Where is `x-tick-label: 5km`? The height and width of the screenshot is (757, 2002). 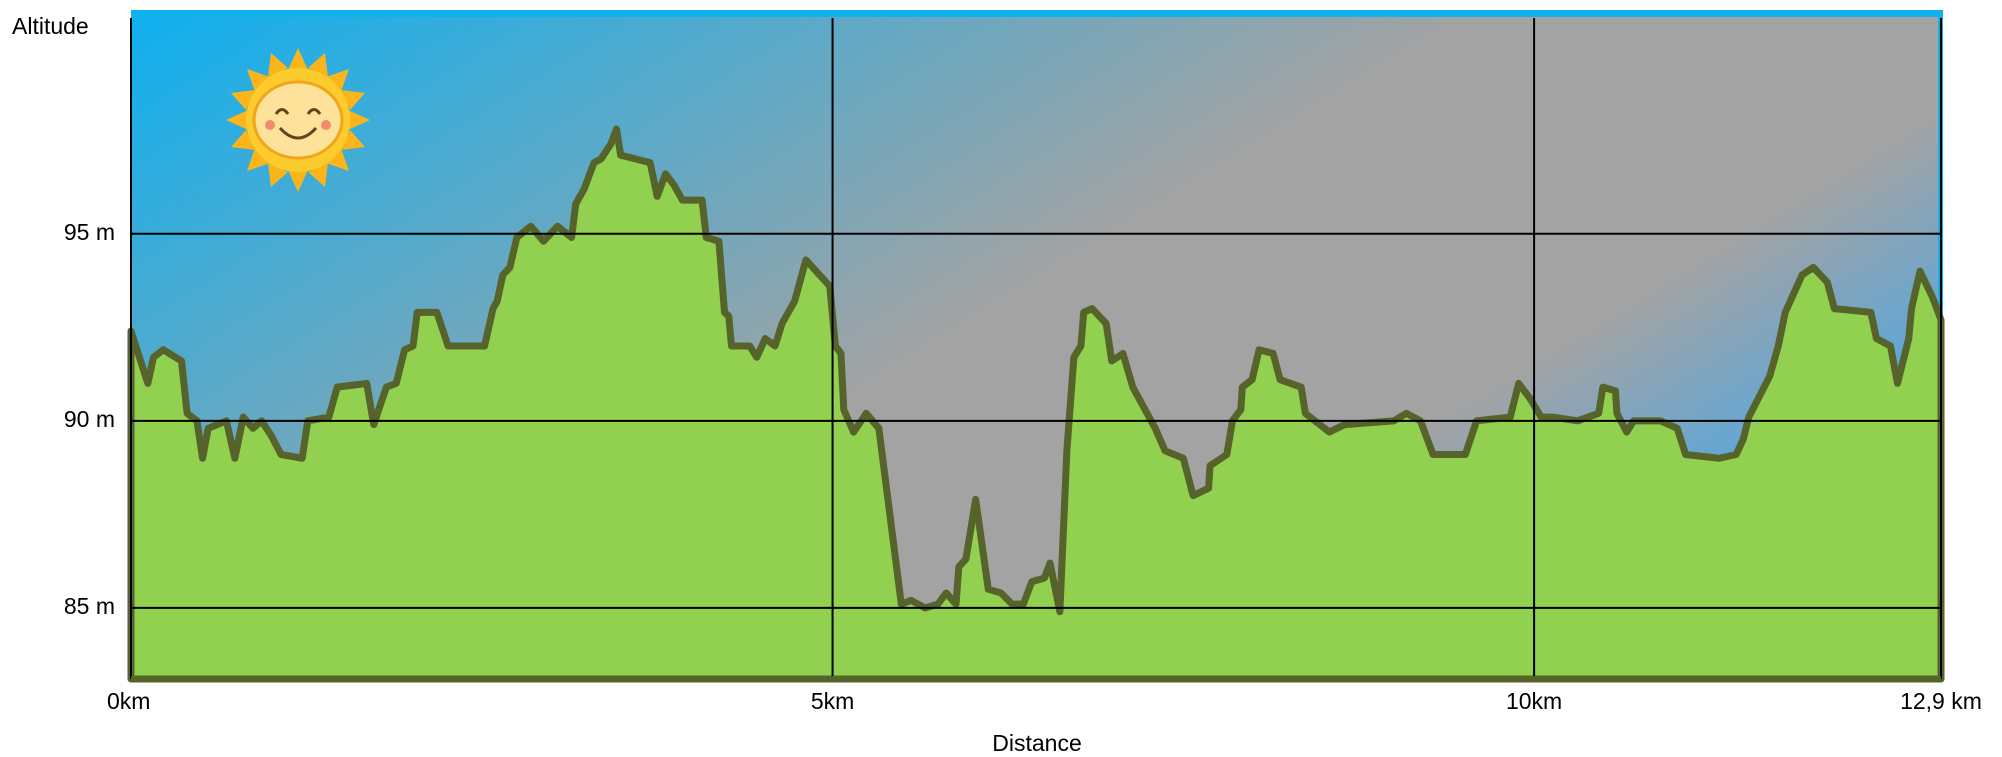 x-tick-label: 5km is located at coordinates (832, 701).